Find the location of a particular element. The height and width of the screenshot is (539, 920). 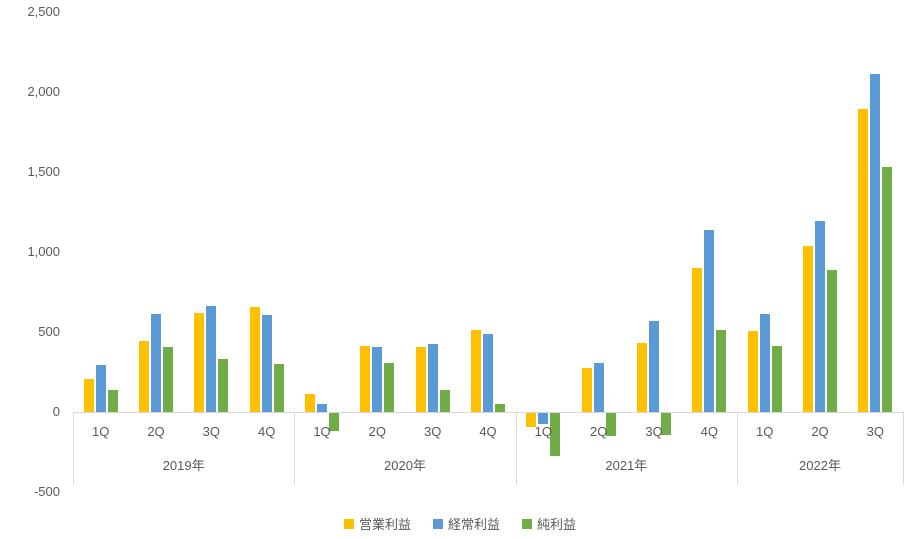

bar-純利益-2019年 1Q is located at coordinates (112, 401).